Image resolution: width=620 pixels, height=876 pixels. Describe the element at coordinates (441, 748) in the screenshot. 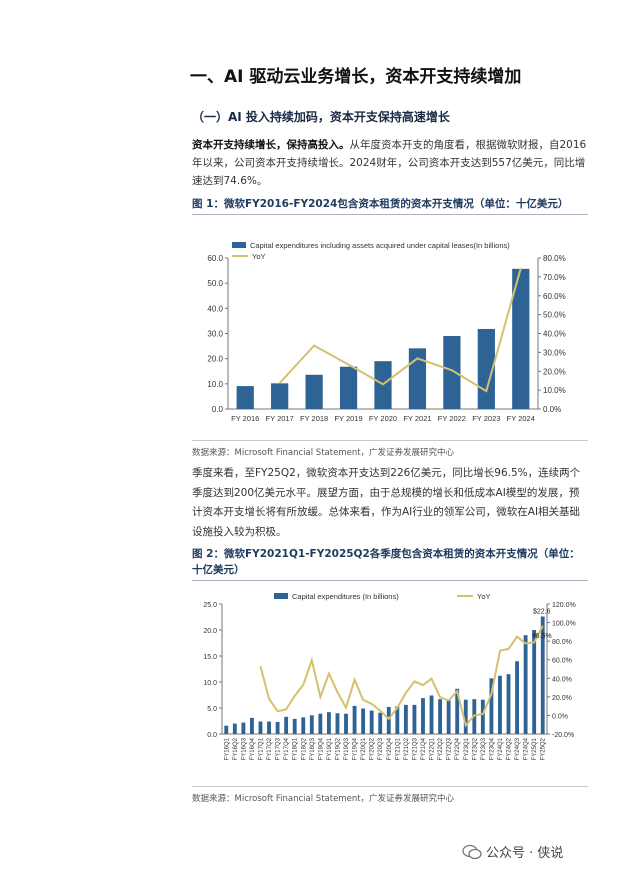

I see `x-tick-label: FY22Q2` at that location.